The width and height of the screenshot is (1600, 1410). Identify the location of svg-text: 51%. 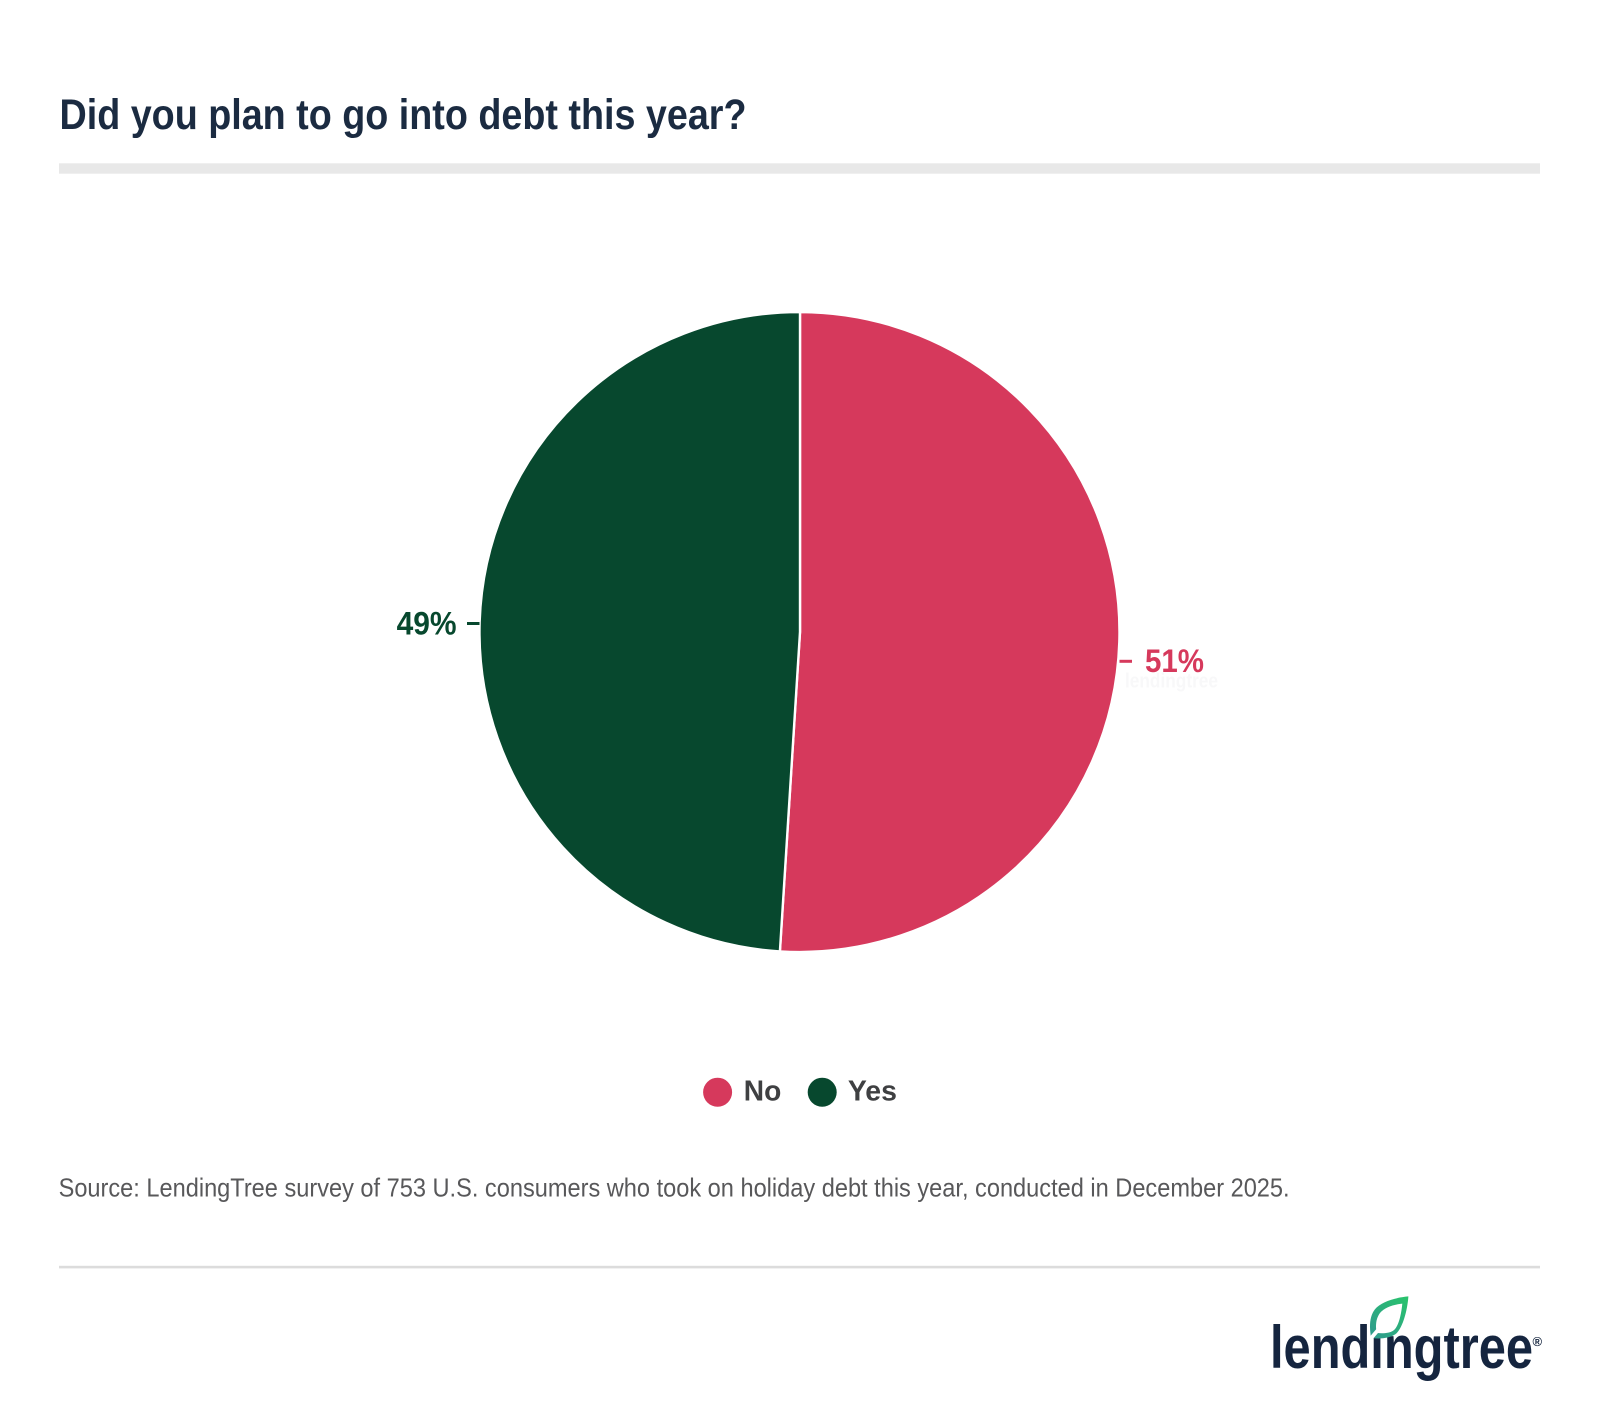
(1174, 661).